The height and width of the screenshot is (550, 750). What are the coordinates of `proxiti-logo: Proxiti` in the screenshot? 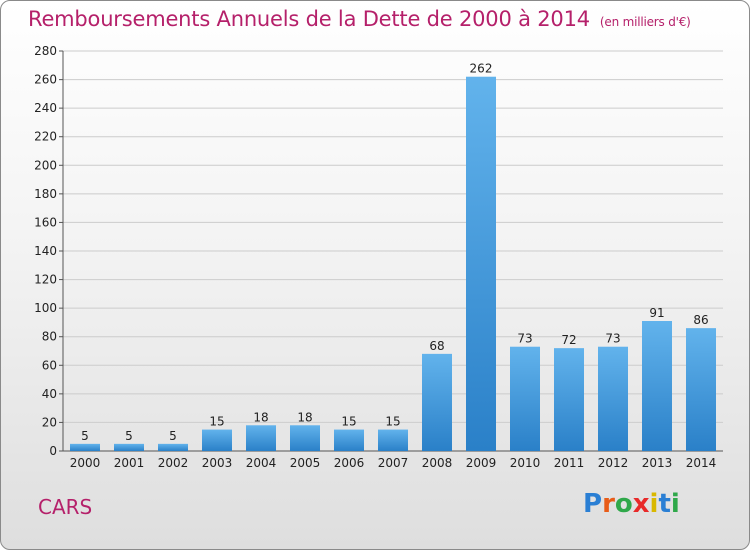 It's located at (631, 504).